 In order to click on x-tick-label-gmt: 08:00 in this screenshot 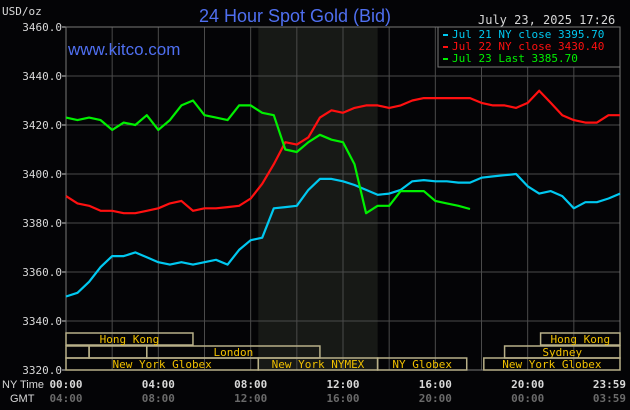, I will do `click(158, 398)`.